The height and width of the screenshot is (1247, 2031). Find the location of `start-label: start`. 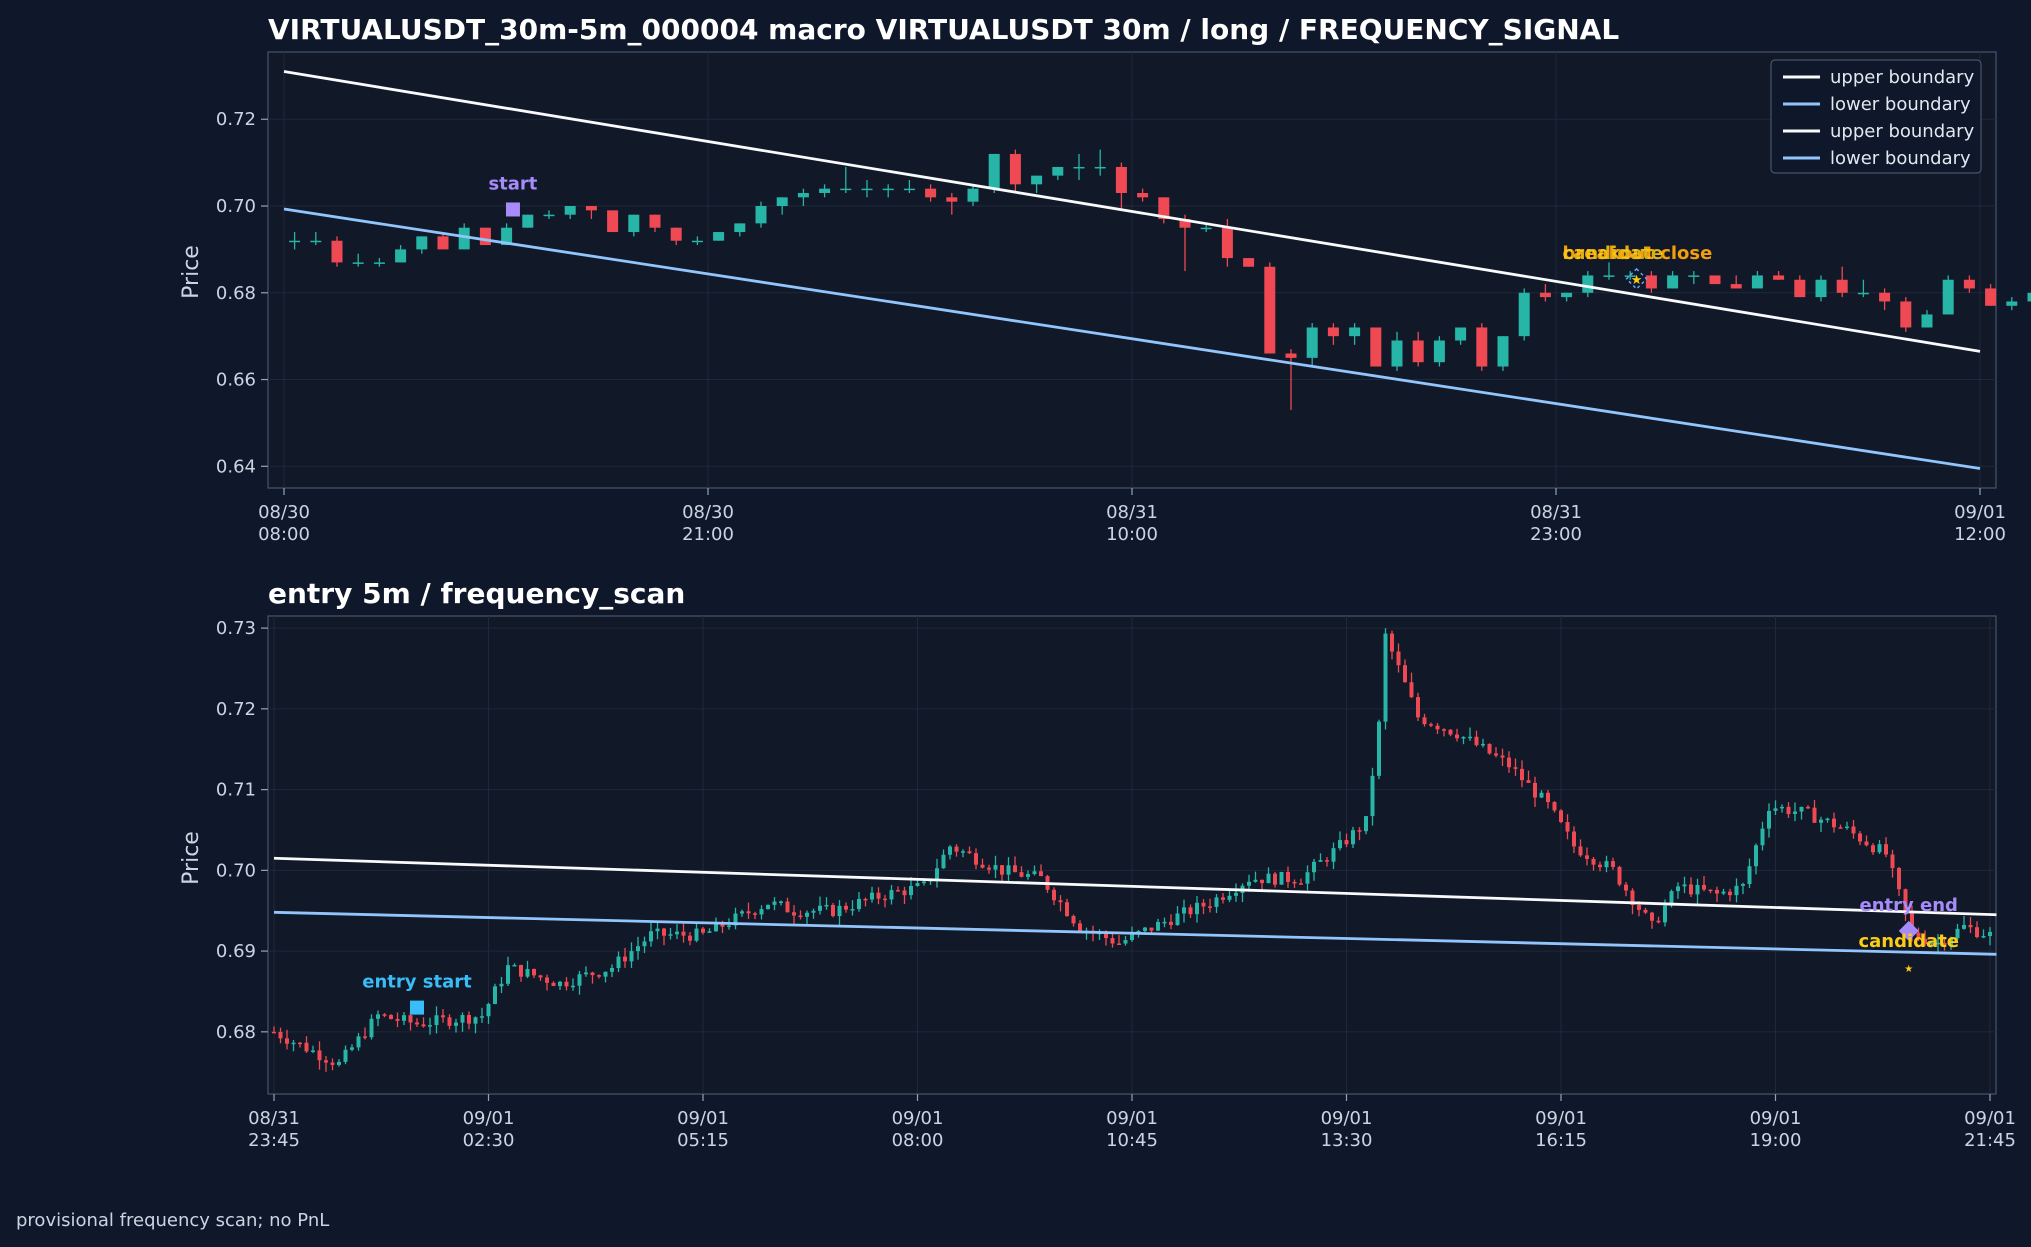

start-label: start is located at coordinates (512, 183).